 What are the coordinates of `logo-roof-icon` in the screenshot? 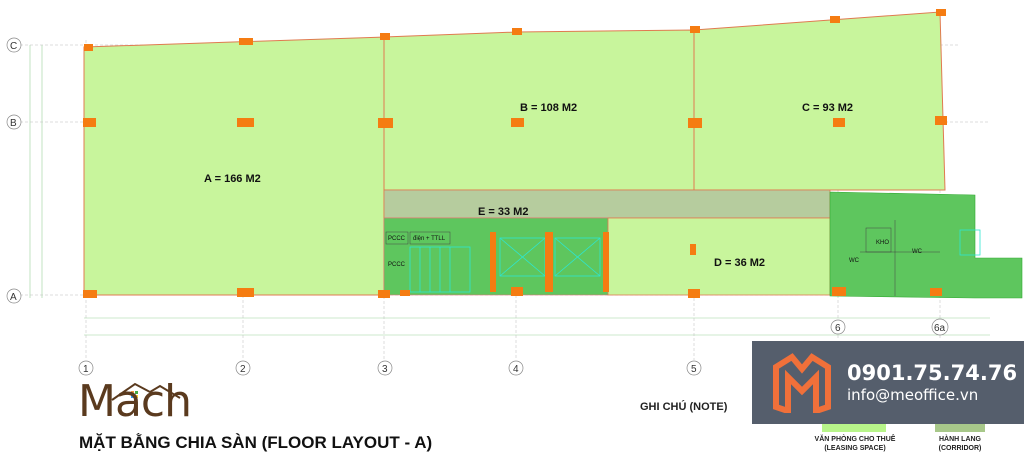 It's located at (146, 391).